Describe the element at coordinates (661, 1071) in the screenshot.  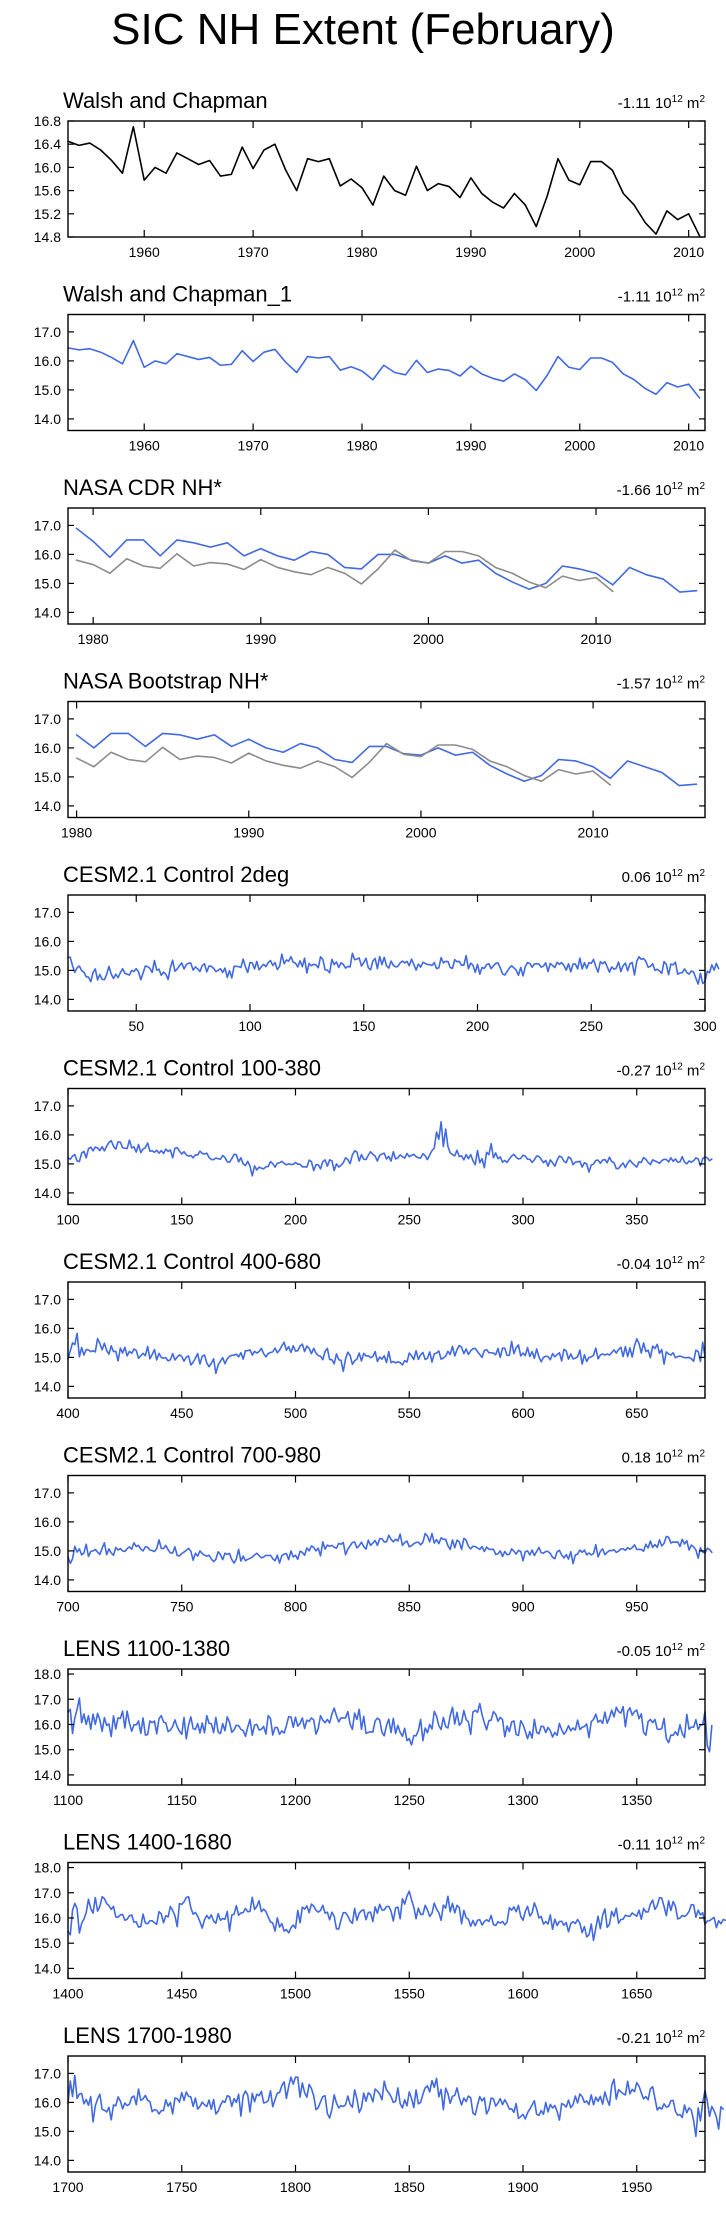
I see `trend-label: -0.27 1012 m2` at that location.